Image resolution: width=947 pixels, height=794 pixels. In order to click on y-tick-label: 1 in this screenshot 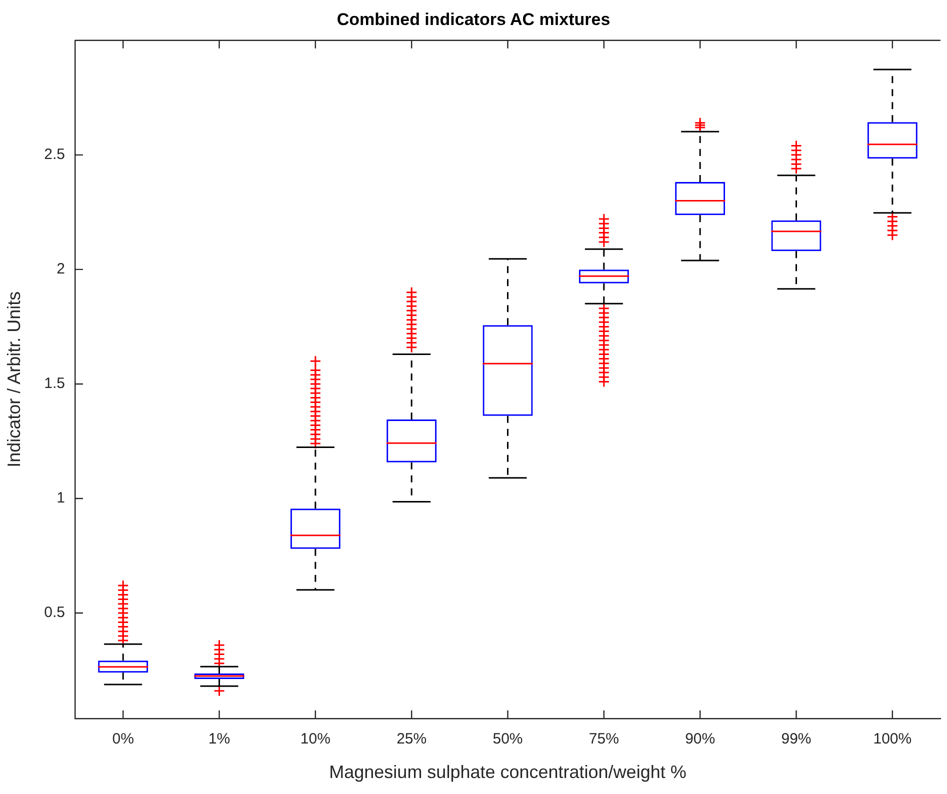, I will do `click(60, 498)`.